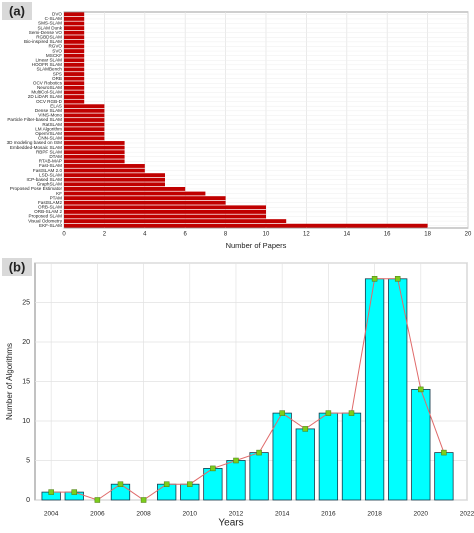 The height and width of the screenshot is (533, 474). Describe the element at coordinates (190, 514) in the screenshot. I see `x-tick-label: 2010` at that location.